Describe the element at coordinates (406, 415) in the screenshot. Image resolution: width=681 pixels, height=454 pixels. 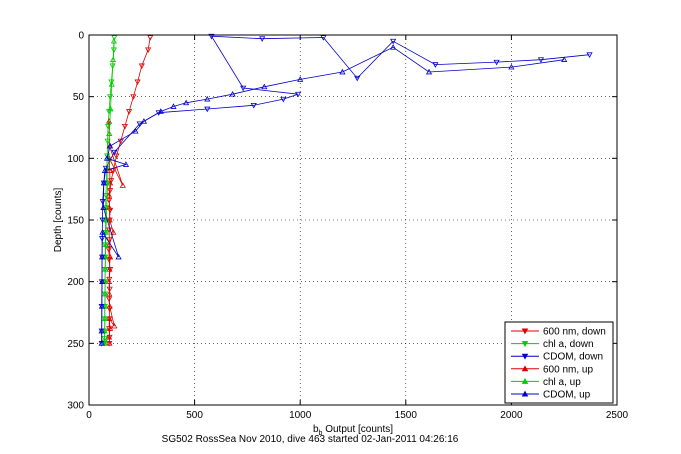
I see `x-tick-label: 1500` at that location.